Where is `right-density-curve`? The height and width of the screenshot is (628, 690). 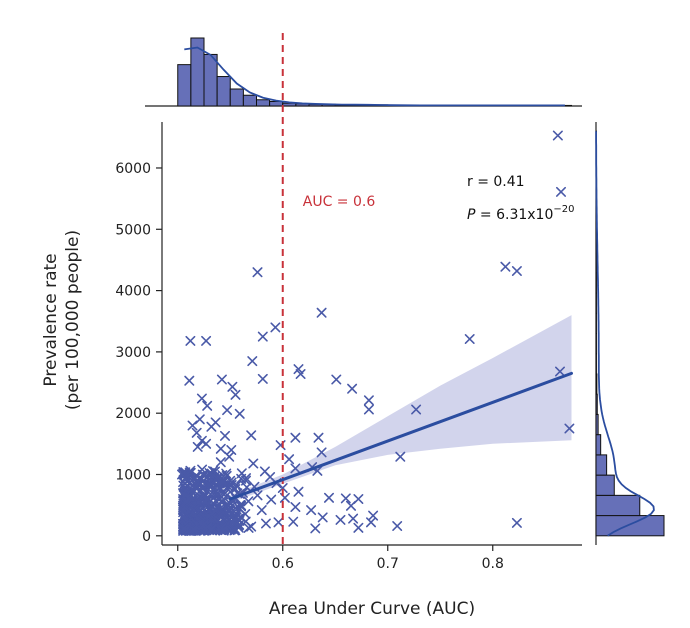
right-density-curve is located at coordinates (625, 334).